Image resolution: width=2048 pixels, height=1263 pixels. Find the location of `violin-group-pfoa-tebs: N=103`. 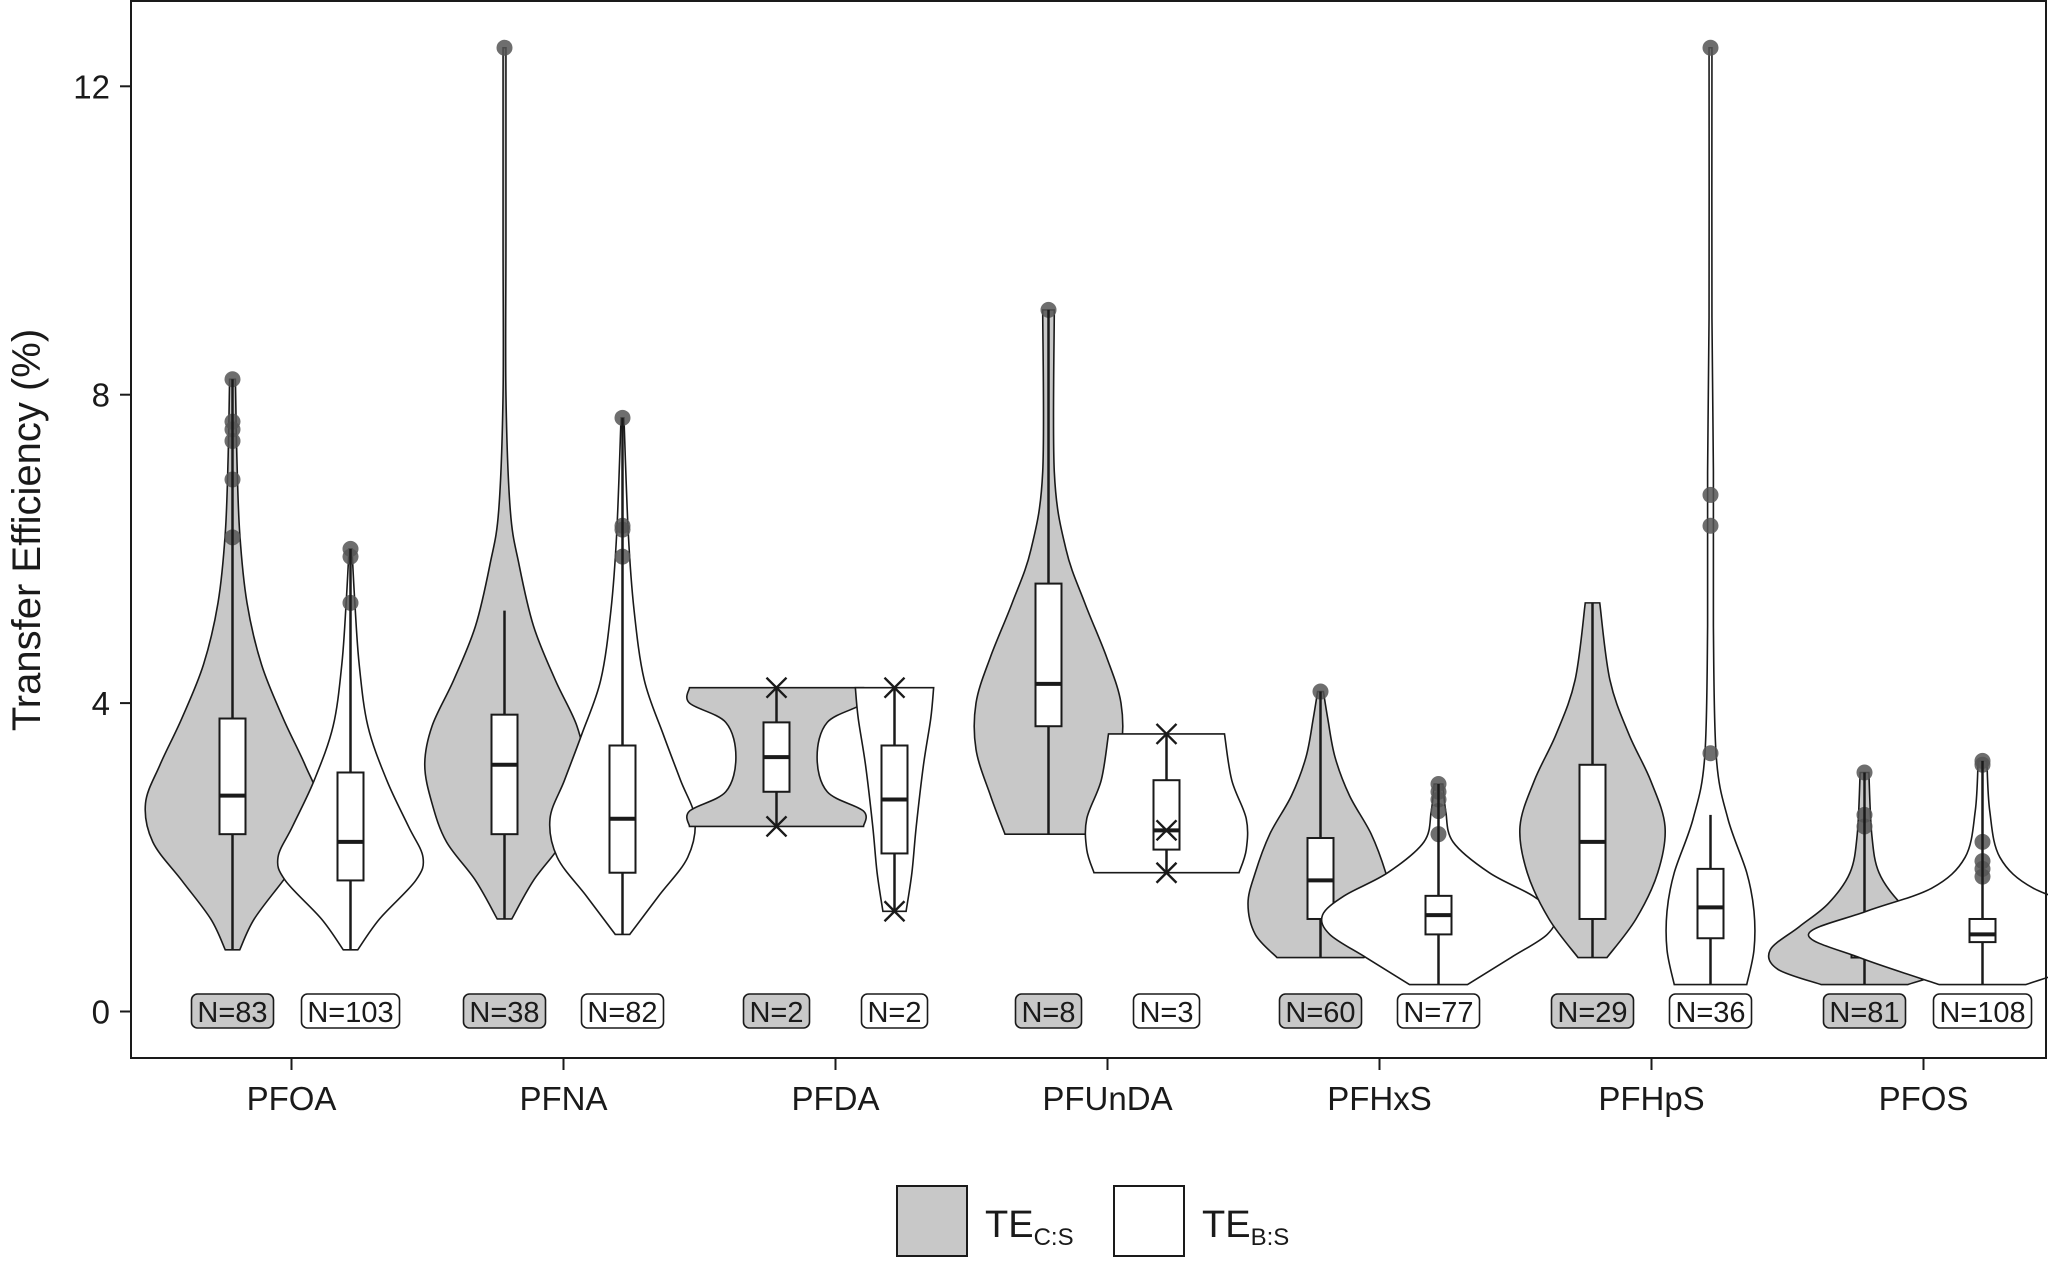

violin-group-pfoa-tebs: N=103 is located at coordinates (350, 784).